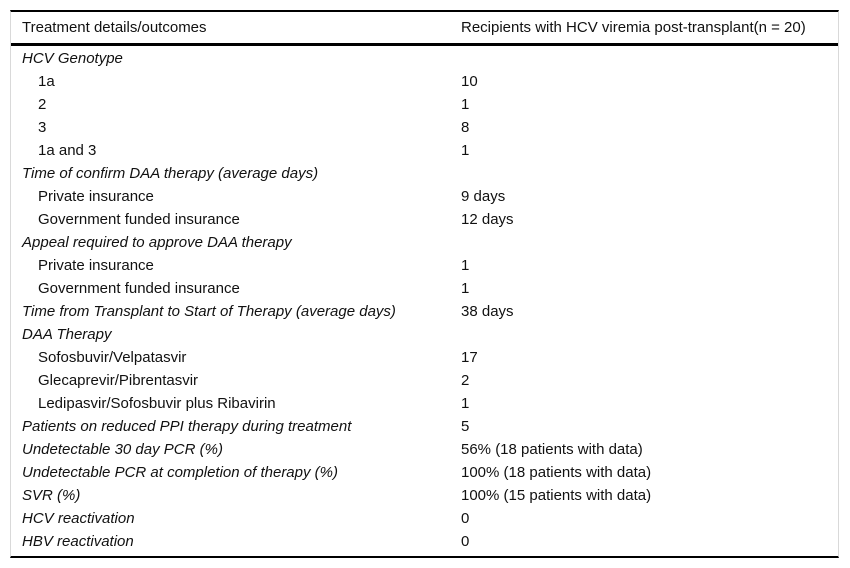 The height and width of the screenshot is (568, 850). Describe the element at coordinates (112, 357) in the screenshot. I see `row-label: Sofosbuvir/Velpatasvir` at that location.